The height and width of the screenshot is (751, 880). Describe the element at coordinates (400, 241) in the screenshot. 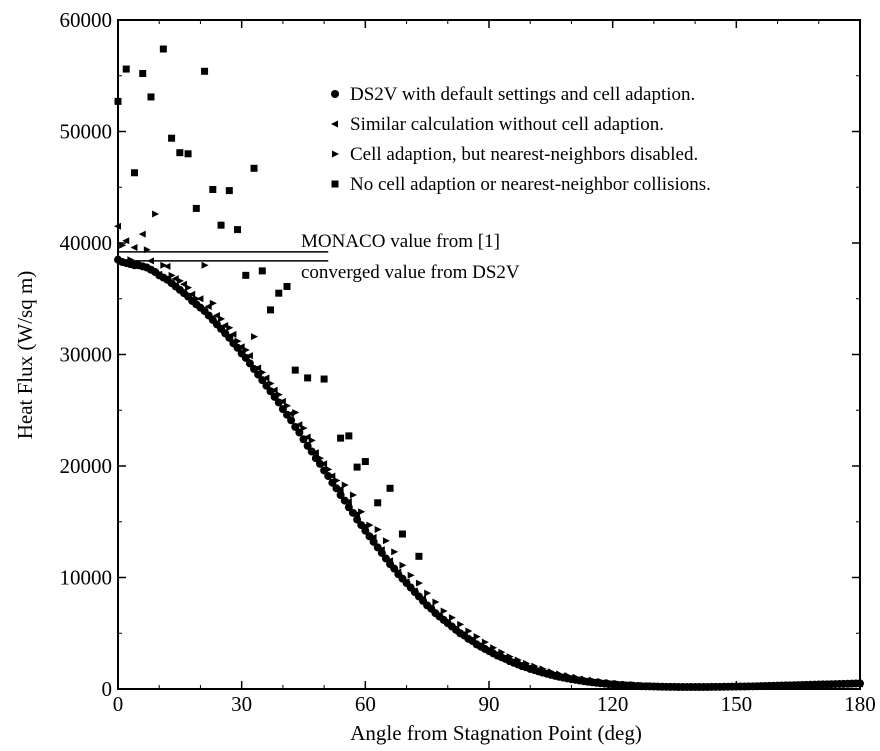

I see `reference-line-label: MONACO value from [1]` at that location.